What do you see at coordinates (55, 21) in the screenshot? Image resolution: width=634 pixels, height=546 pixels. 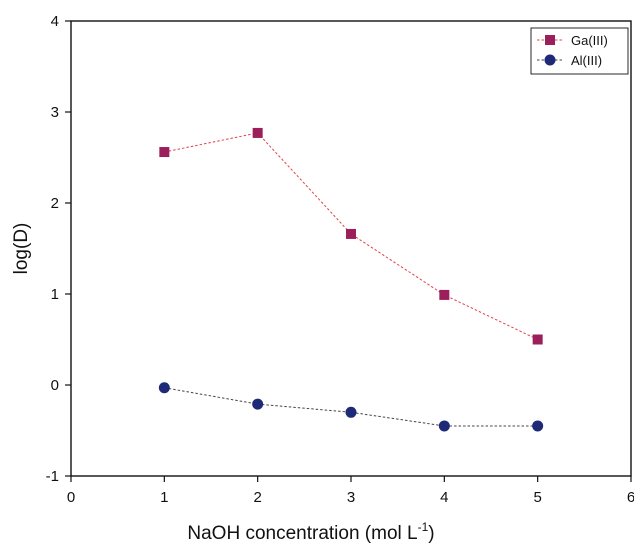 I see `y-tick-label-5: 4` at bounding box center [55, 21].